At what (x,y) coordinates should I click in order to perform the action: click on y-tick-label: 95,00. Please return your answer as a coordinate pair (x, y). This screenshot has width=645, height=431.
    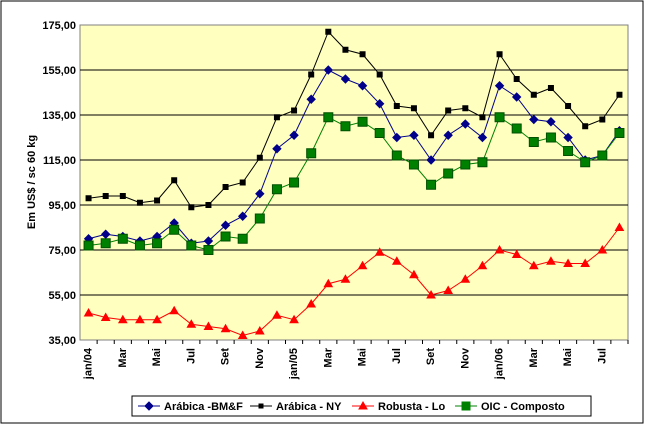
    Looking at the image, I should click on (62, 206).